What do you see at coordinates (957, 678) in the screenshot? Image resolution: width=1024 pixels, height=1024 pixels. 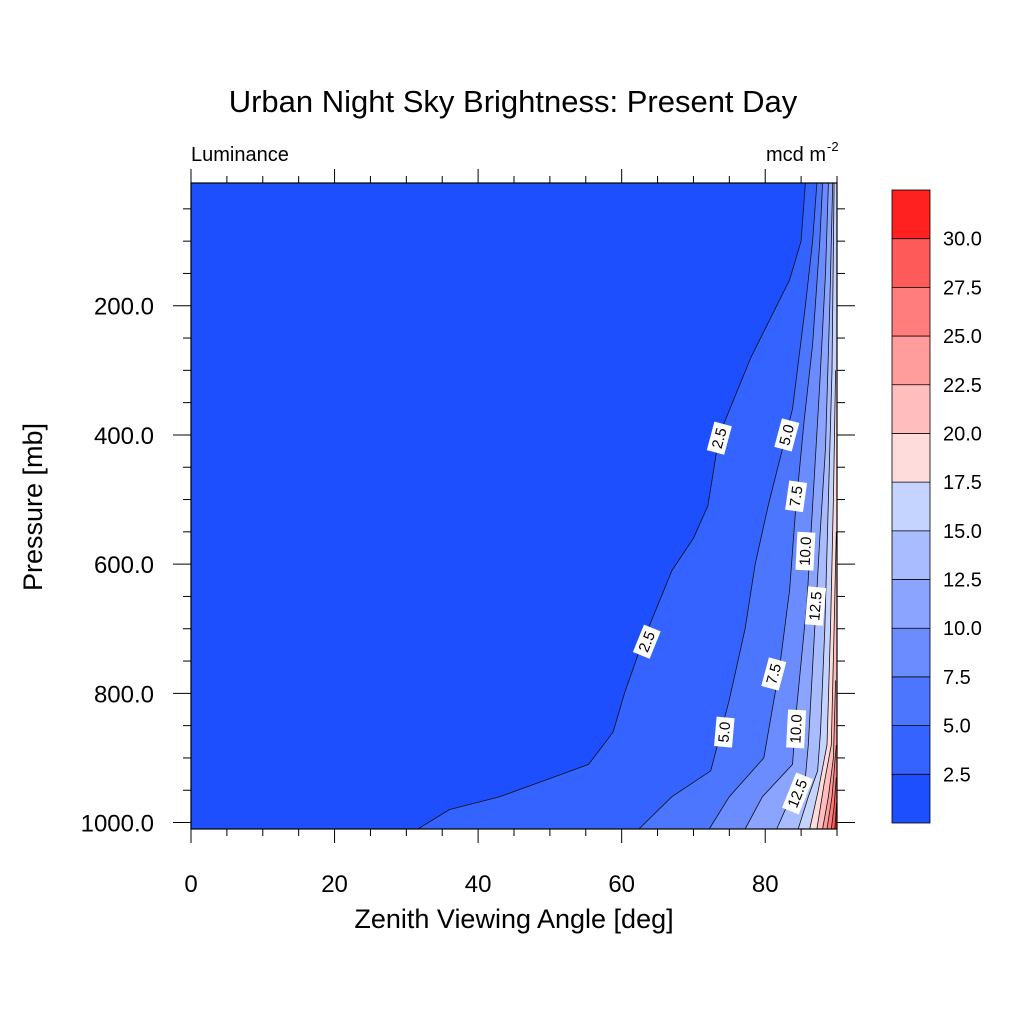 I see `colorbar-label: 7.5` at bounding box center [957, 678].